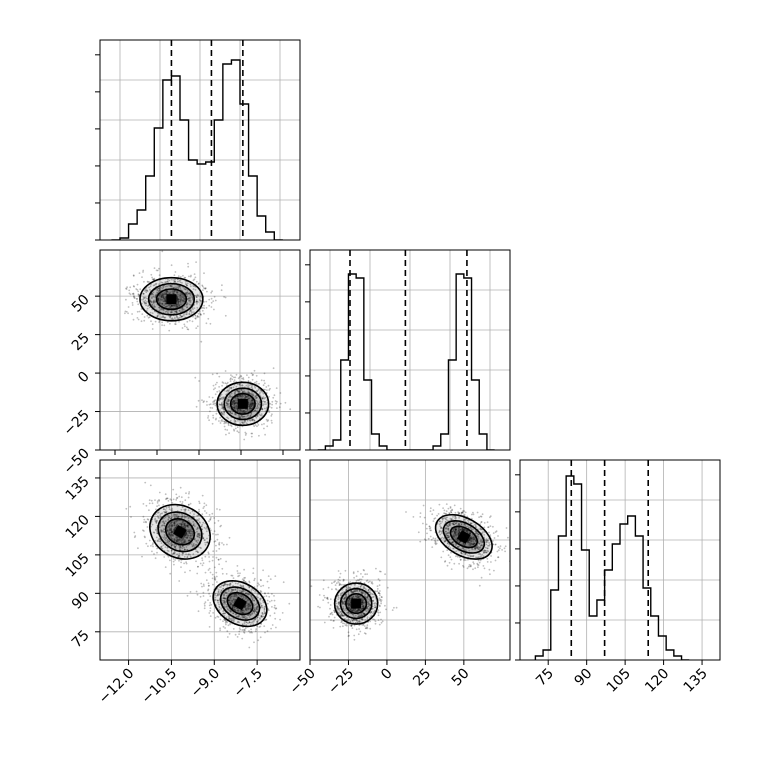  What do you see at coordinates (84, 378) in the screenshot?
I see `y-tick-label: 0` at bounding box center [84, 378].